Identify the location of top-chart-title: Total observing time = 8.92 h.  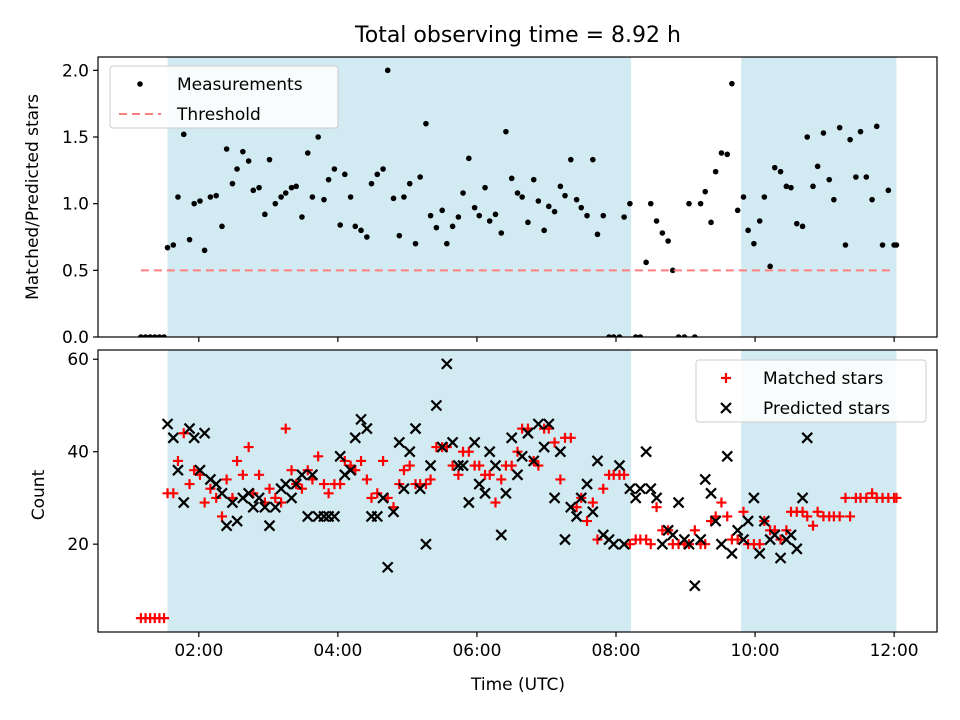
(517, 35).